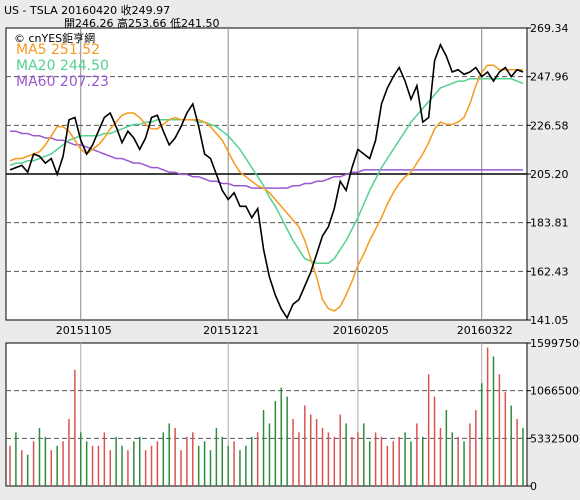  What do you see at coordinates (58, 50) in the screenshot?
I see `legend-entry: MA5 251.52` at bounding box center [58, 50].